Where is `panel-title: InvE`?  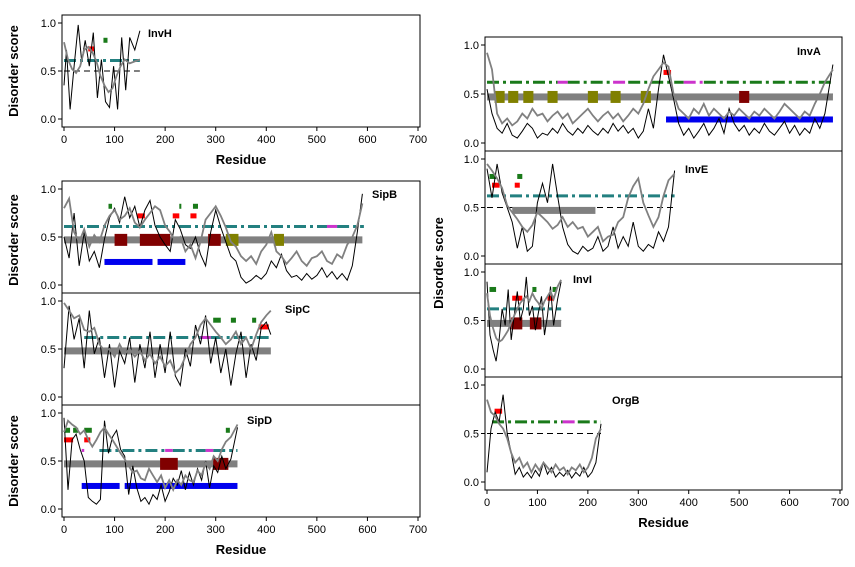
panel-title: InvE is located at coordinates (696, 170).